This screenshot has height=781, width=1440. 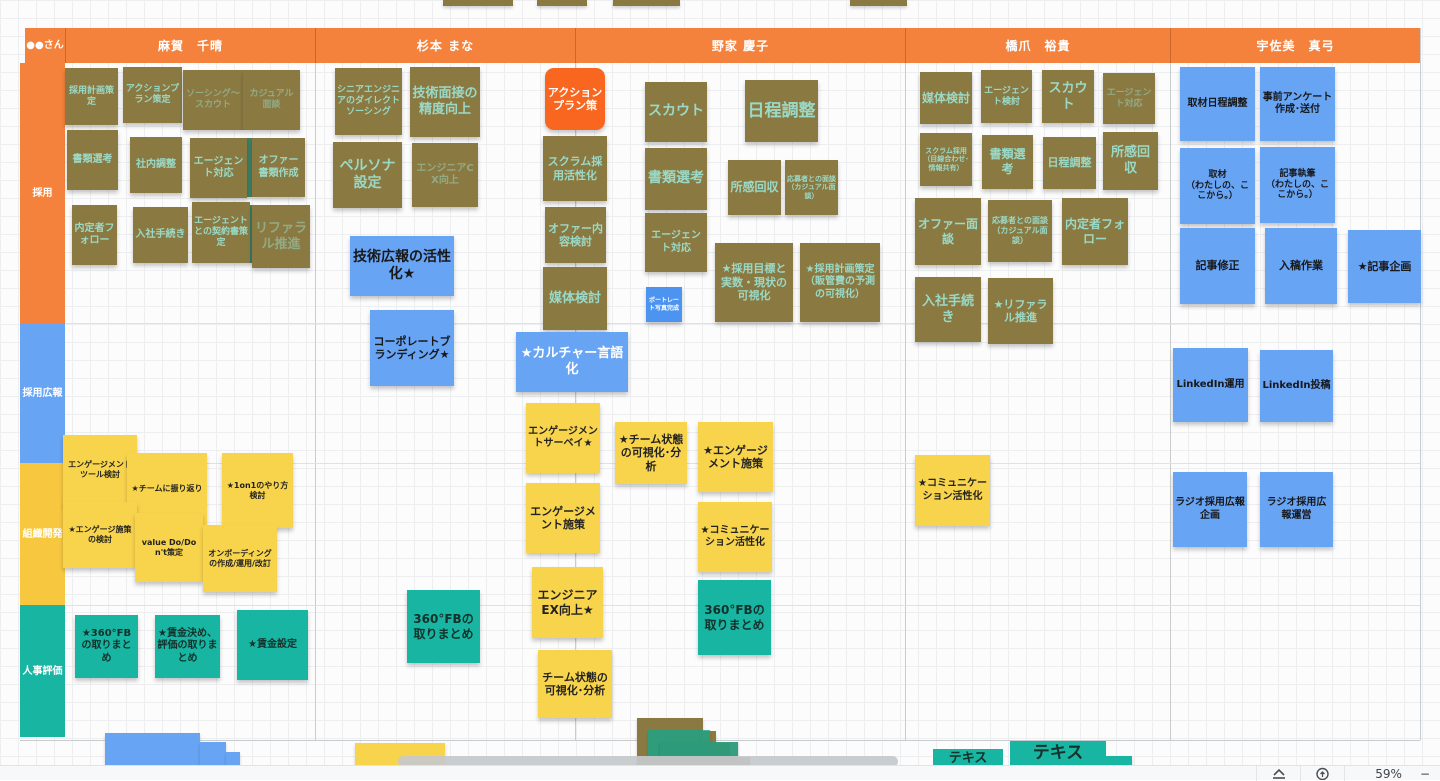 I want to click on sticky-note: ★採用計画策定（販管費の予測の可視化）, so click(x=840, y=282).